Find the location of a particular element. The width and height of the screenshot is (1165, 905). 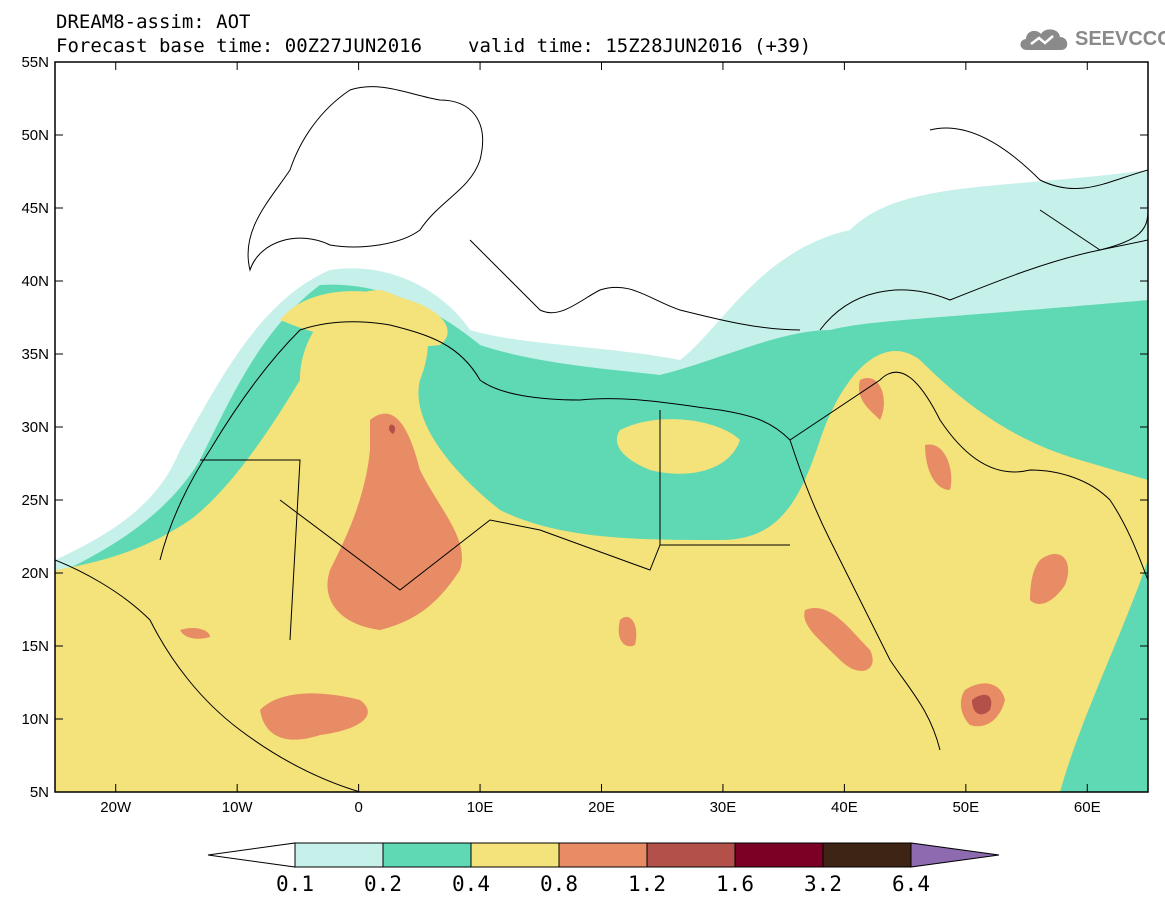

colorbar-under-arrow is located at coordinates (251, 855).